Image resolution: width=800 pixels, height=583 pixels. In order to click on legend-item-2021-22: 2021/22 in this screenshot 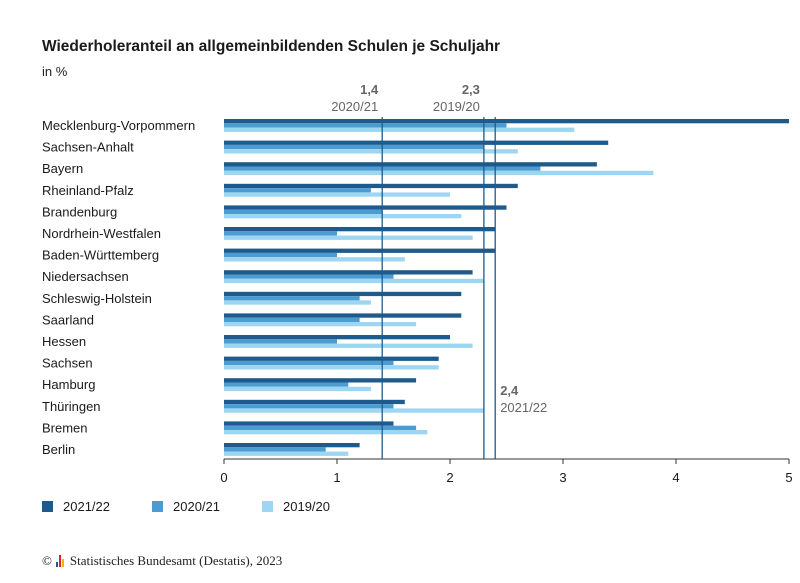, I will do `click(76, 506)`.